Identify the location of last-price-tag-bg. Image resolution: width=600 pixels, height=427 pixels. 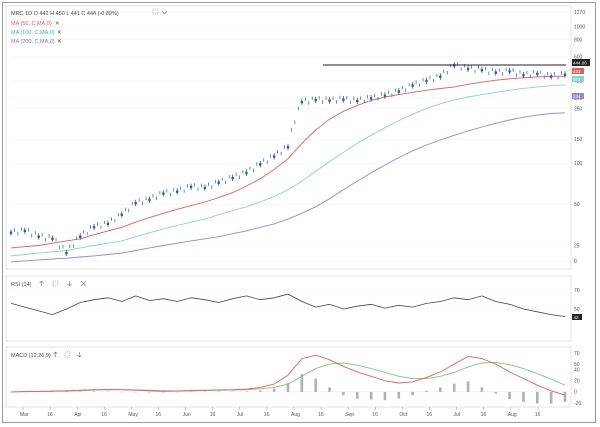
(581, 62).